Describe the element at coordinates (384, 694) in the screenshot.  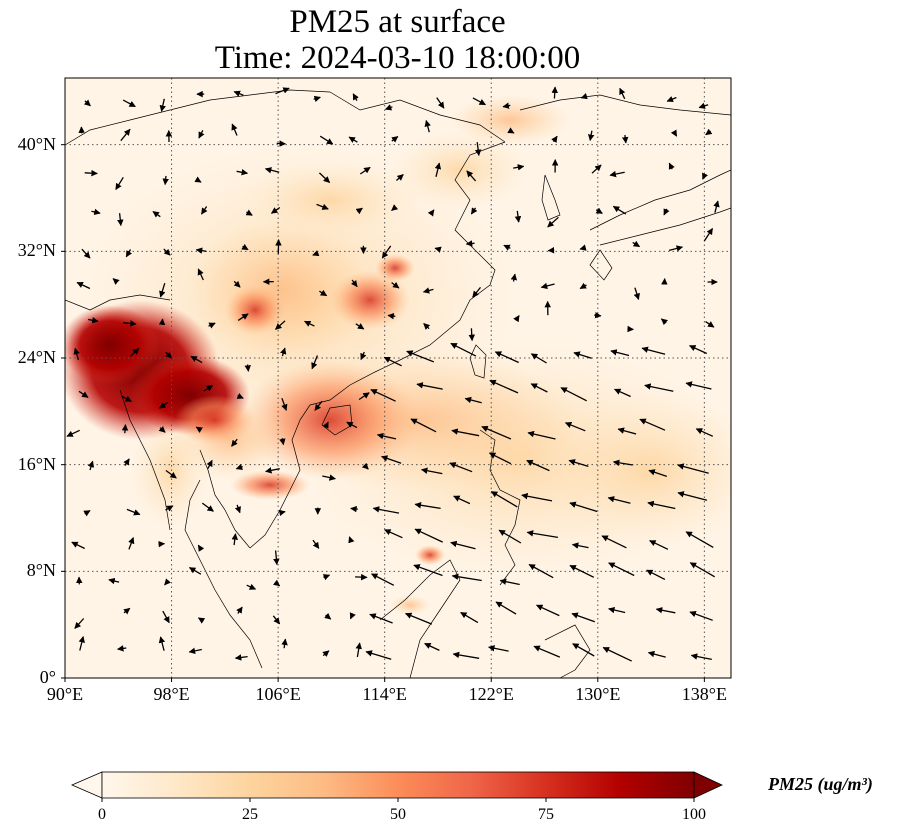
I see `lon-tick-label: 114°E` at that location.